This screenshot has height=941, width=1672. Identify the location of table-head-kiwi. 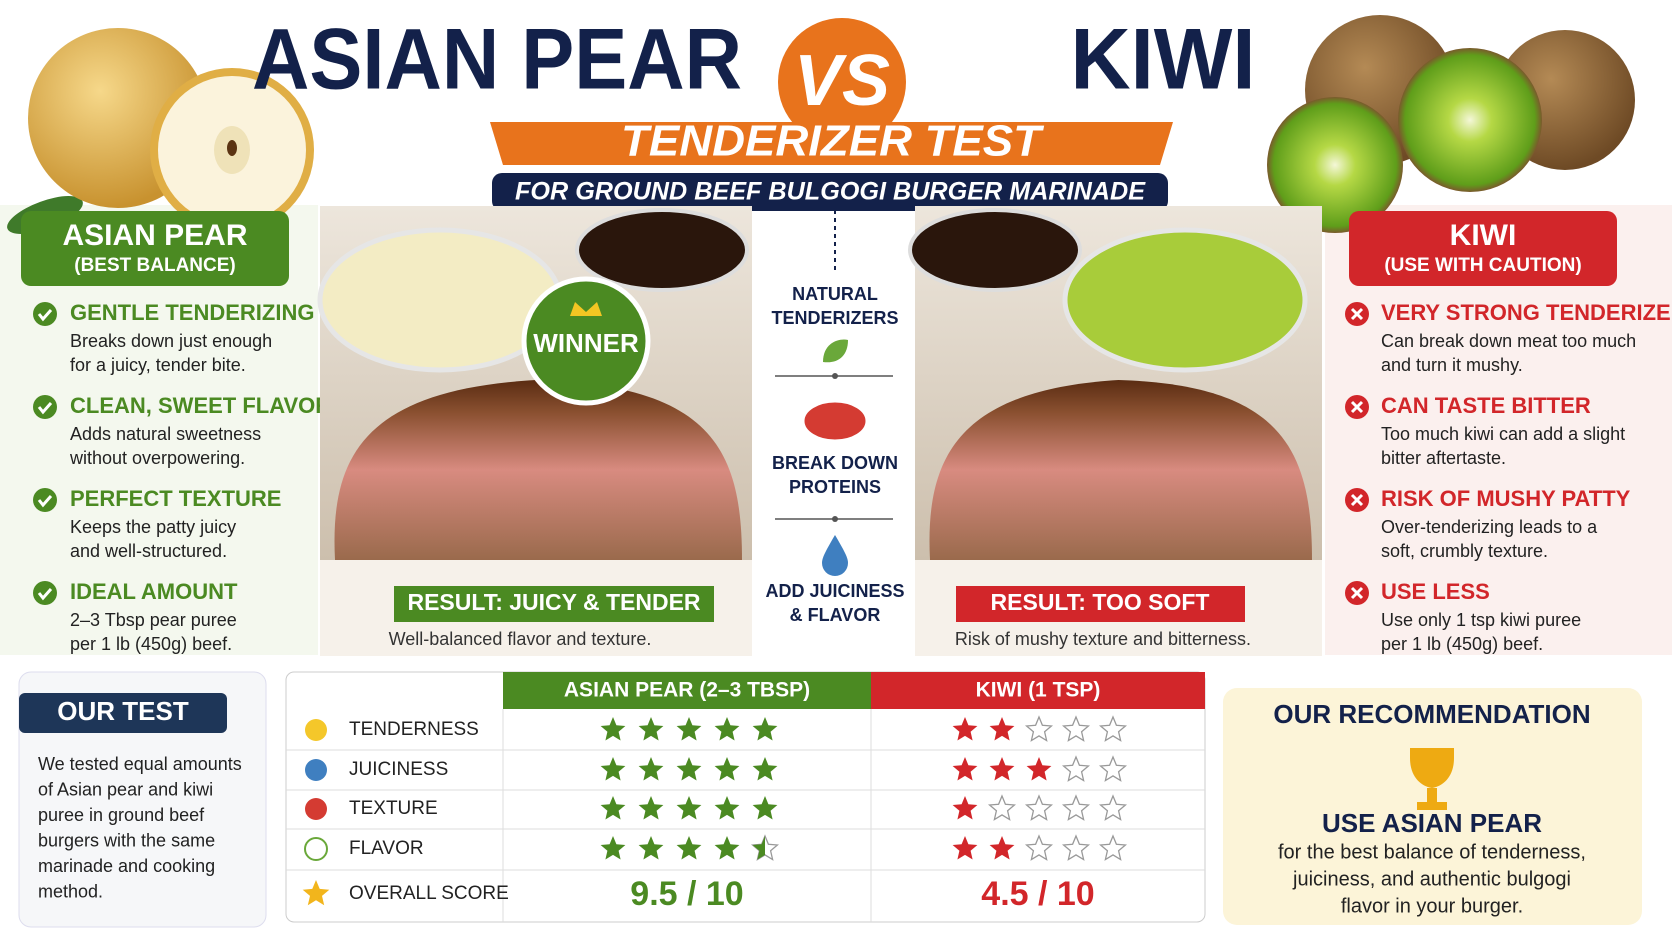
(1038, 690).